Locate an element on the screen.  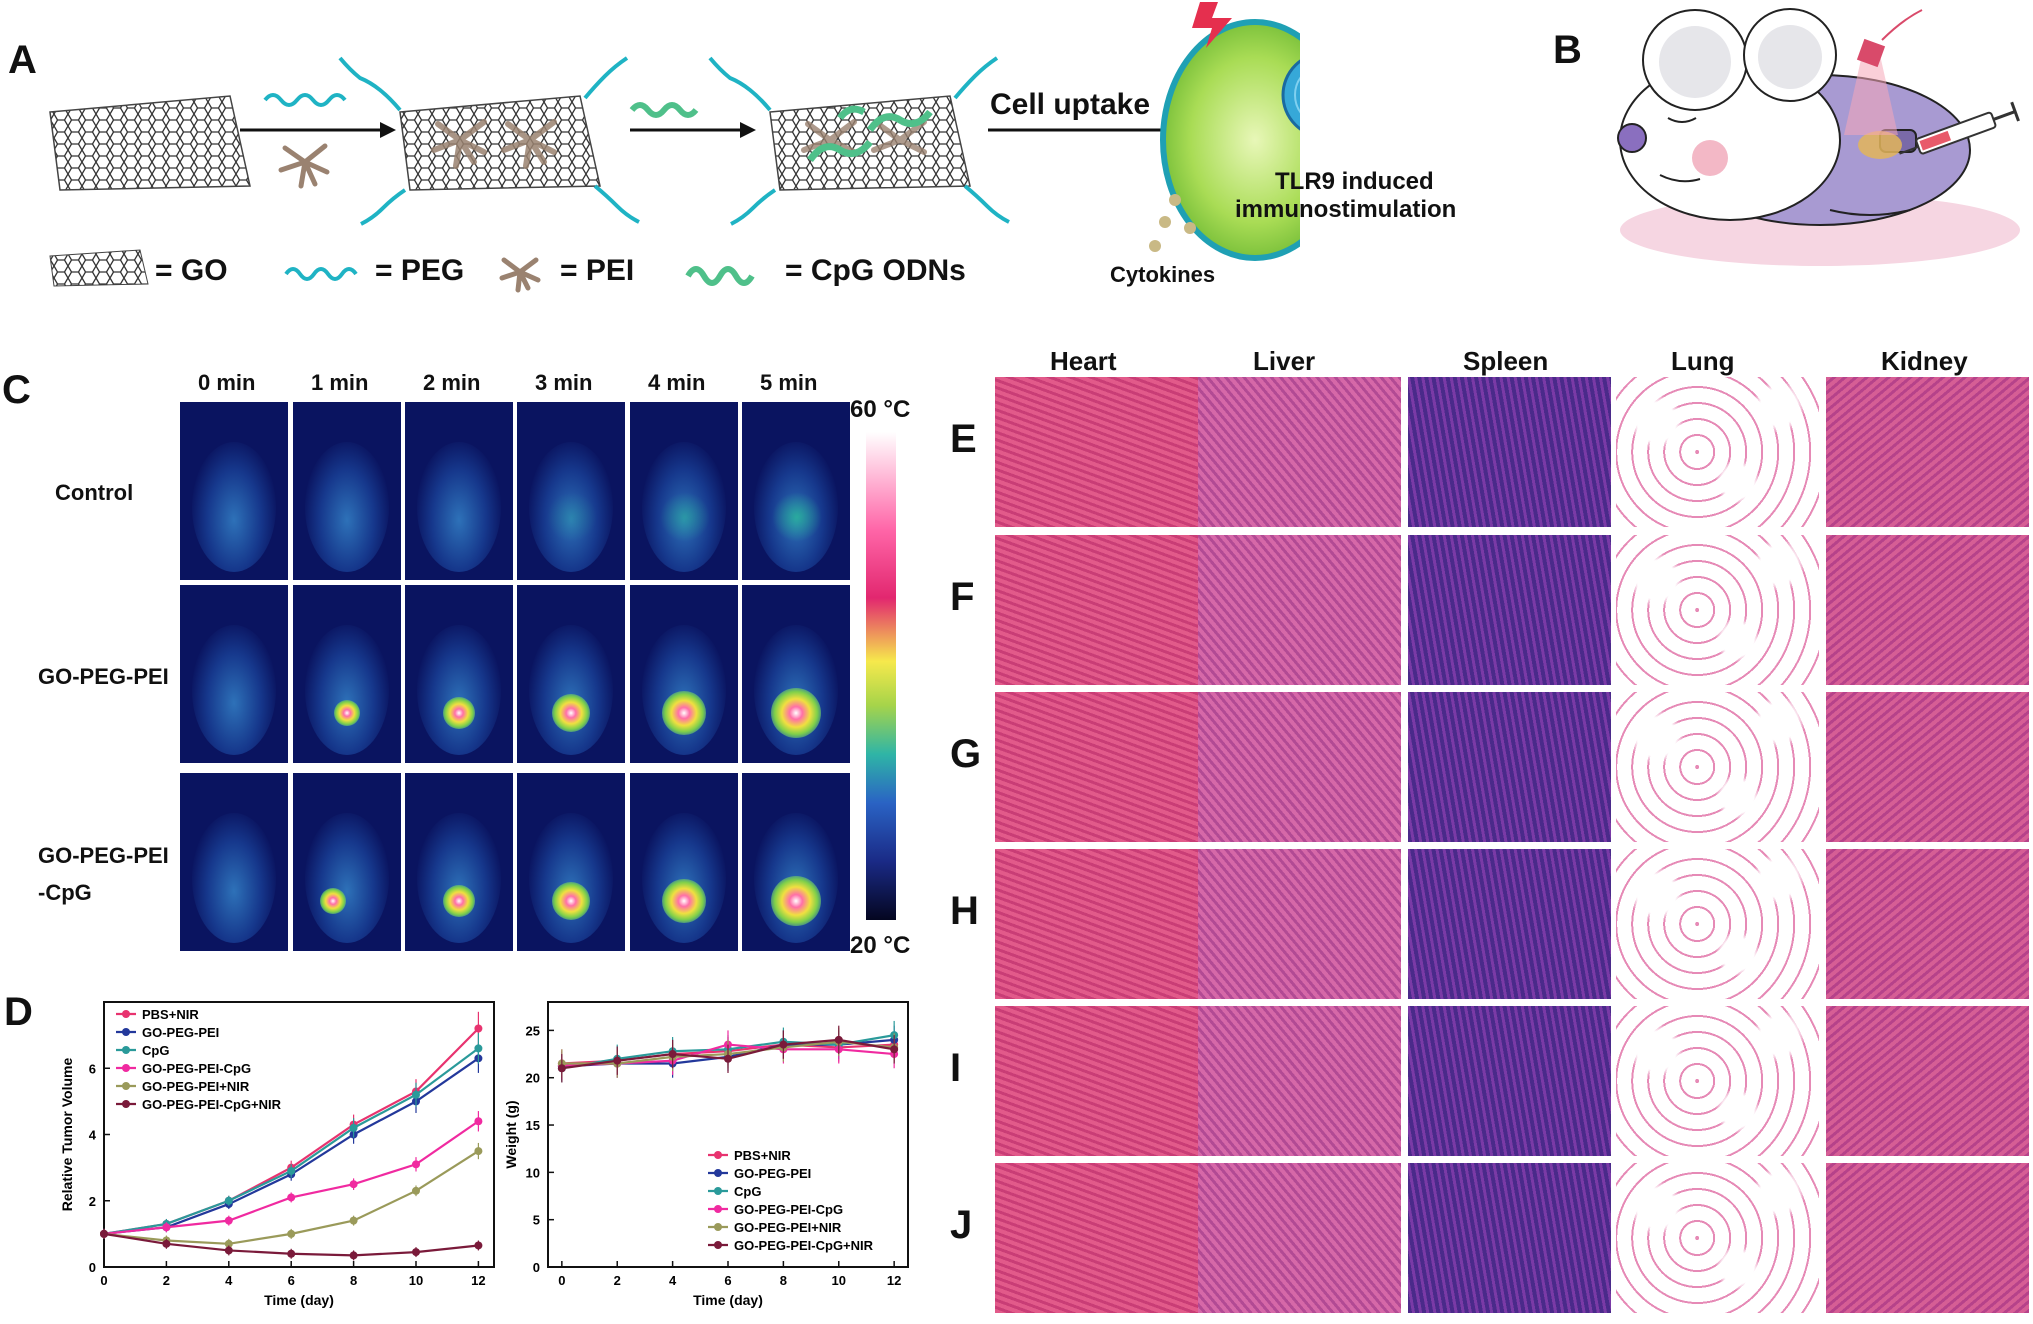
histology-lung-j is located at coordinates (1717, 1238).